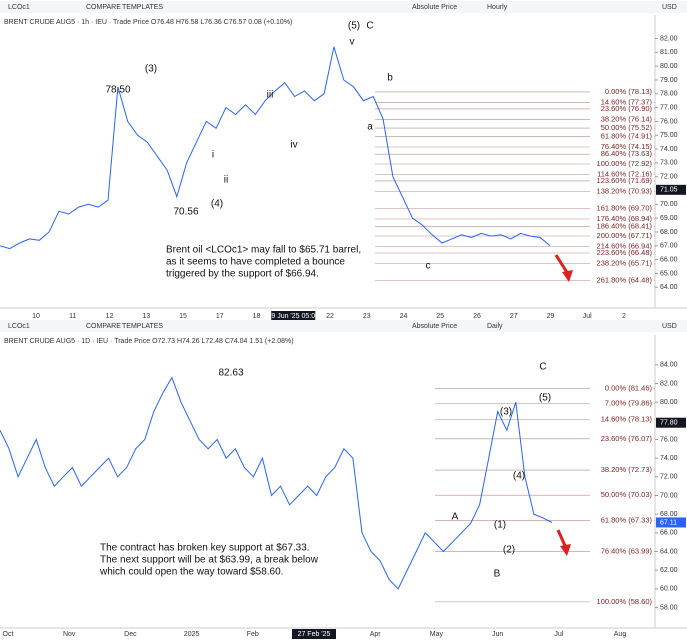  I want to click on toolbar-interval: Daily, so click(495, 326).